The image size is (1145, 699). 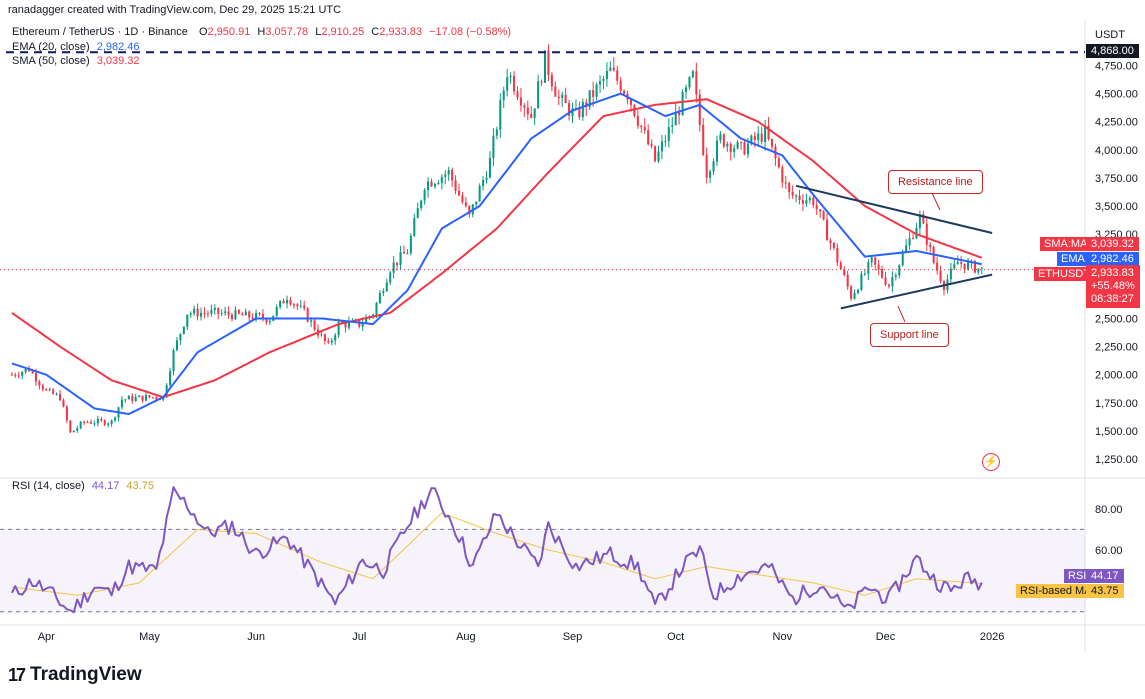 What do you see at coordinates (936, 201) in the screenshot?
I see `resistance-callout-pointer` at bounding box center [936, 201].